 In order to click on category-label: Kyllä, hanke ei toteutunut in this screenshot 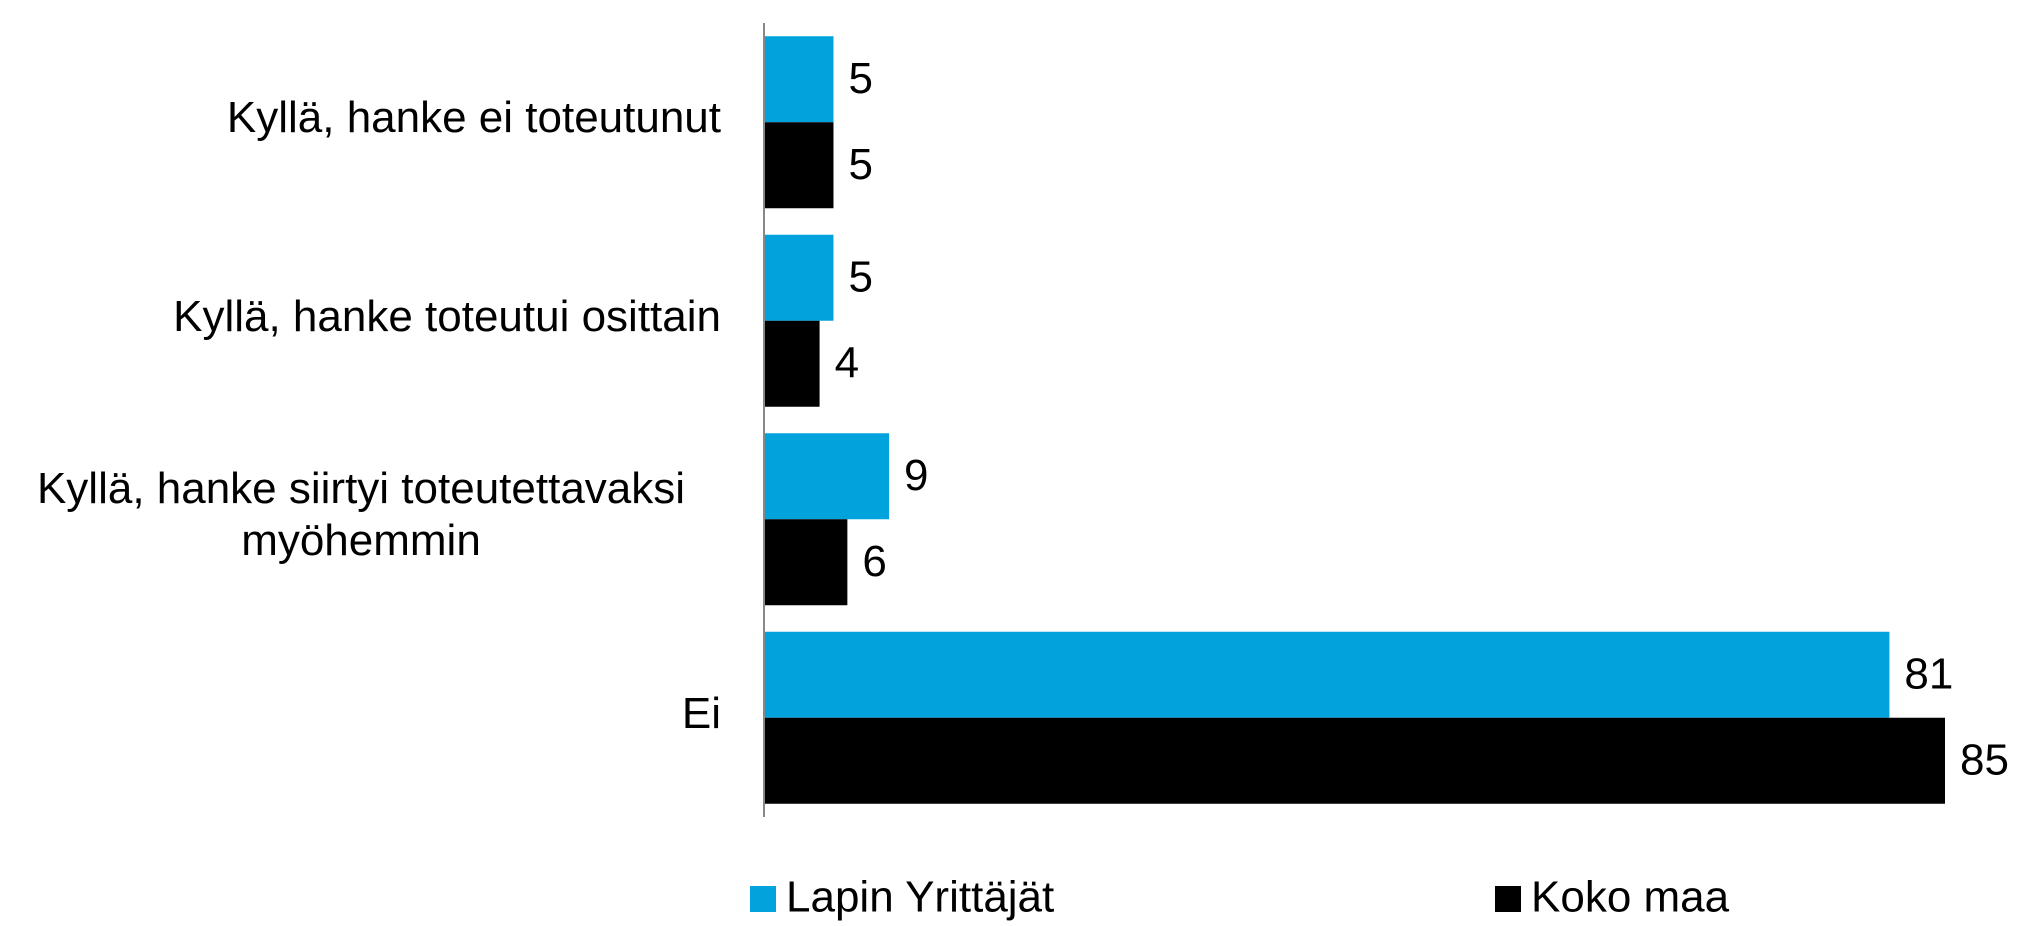, I will do `click(473, 118)`.